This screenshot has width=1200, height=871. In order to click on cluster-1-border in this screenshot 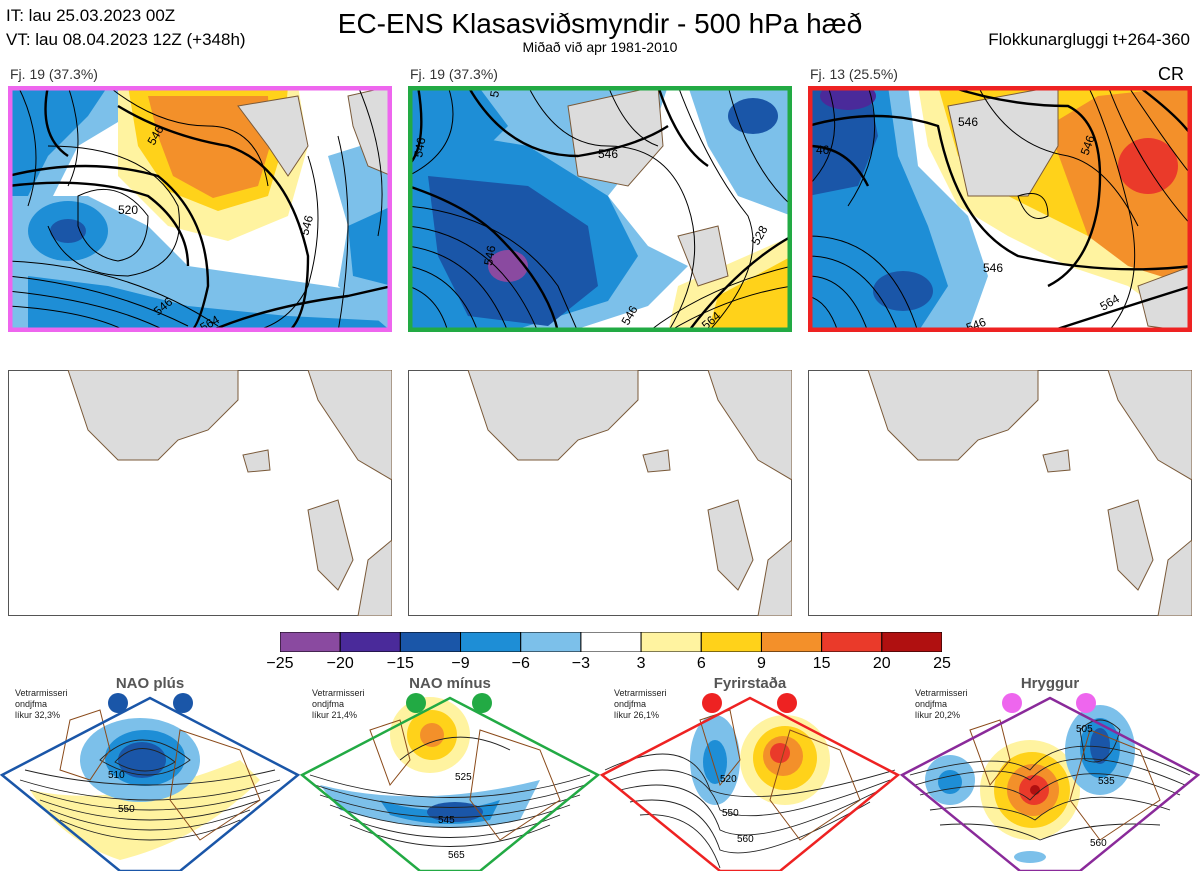, I will do `click(200, 209)`.